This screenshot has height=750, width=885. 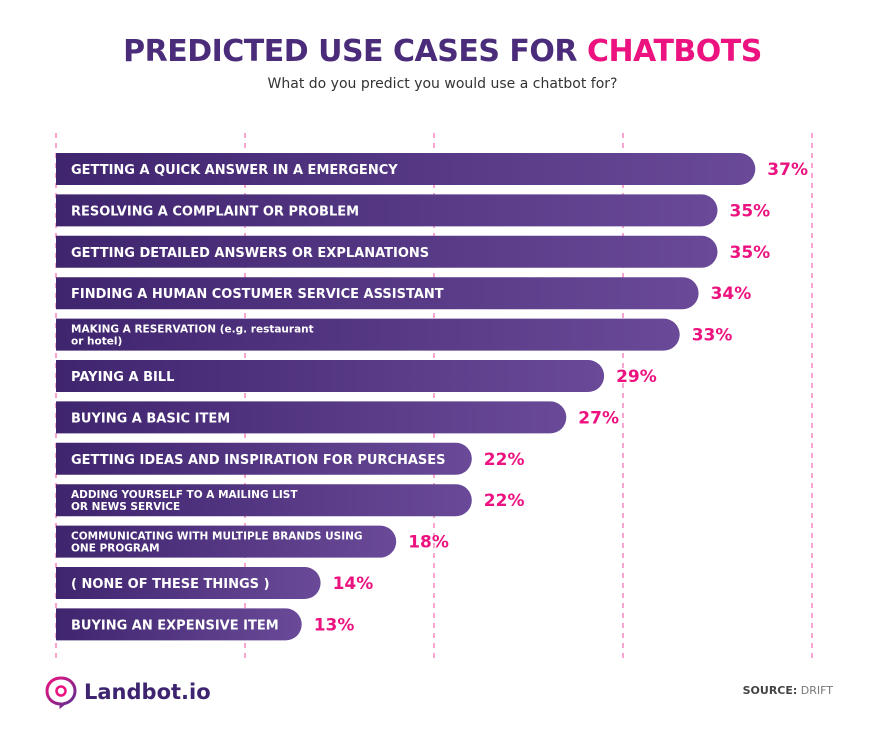 What do you see at coordinates (215, 211) in the screenshot?
I see `bar-category-label: RESOLVING A COMPLAINT OR PROBLEM` at bounding box center [215, 211].